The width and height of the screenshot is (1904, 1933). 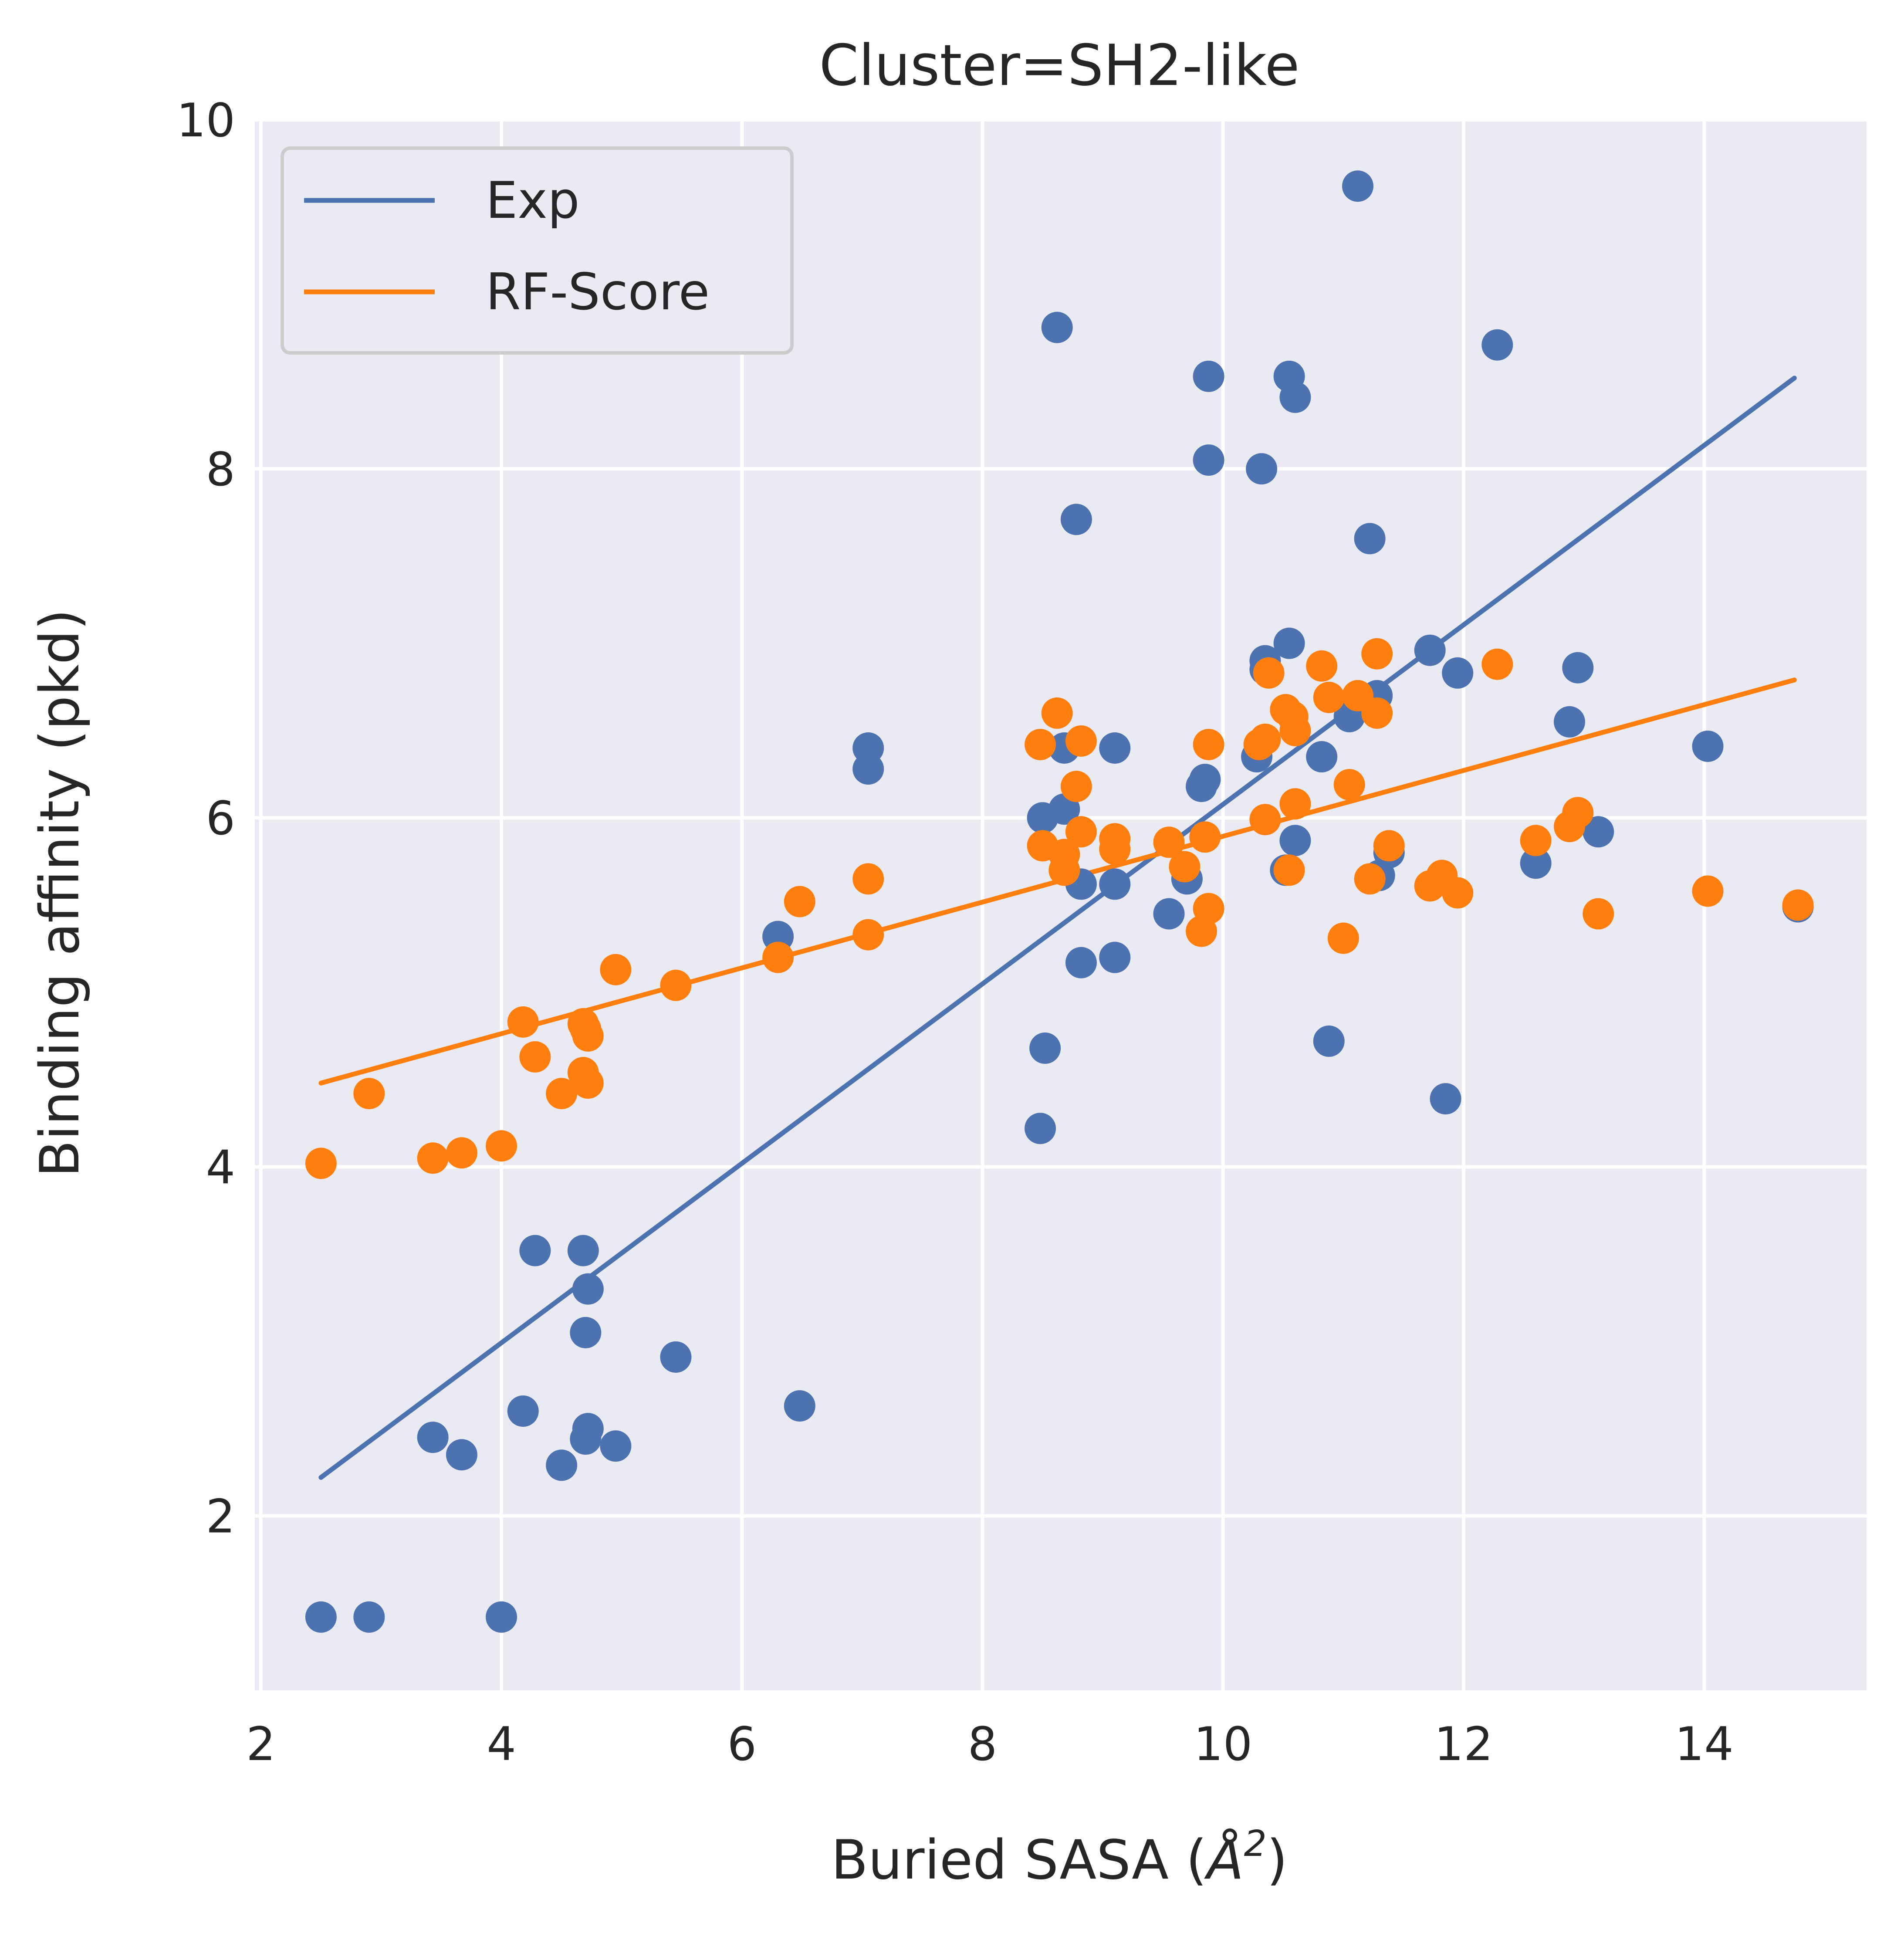 What do you see at coordinates (1704, 1744) in the screenshot?
I see `x-tick-label: 14` at bounding box center [1704, 1744].